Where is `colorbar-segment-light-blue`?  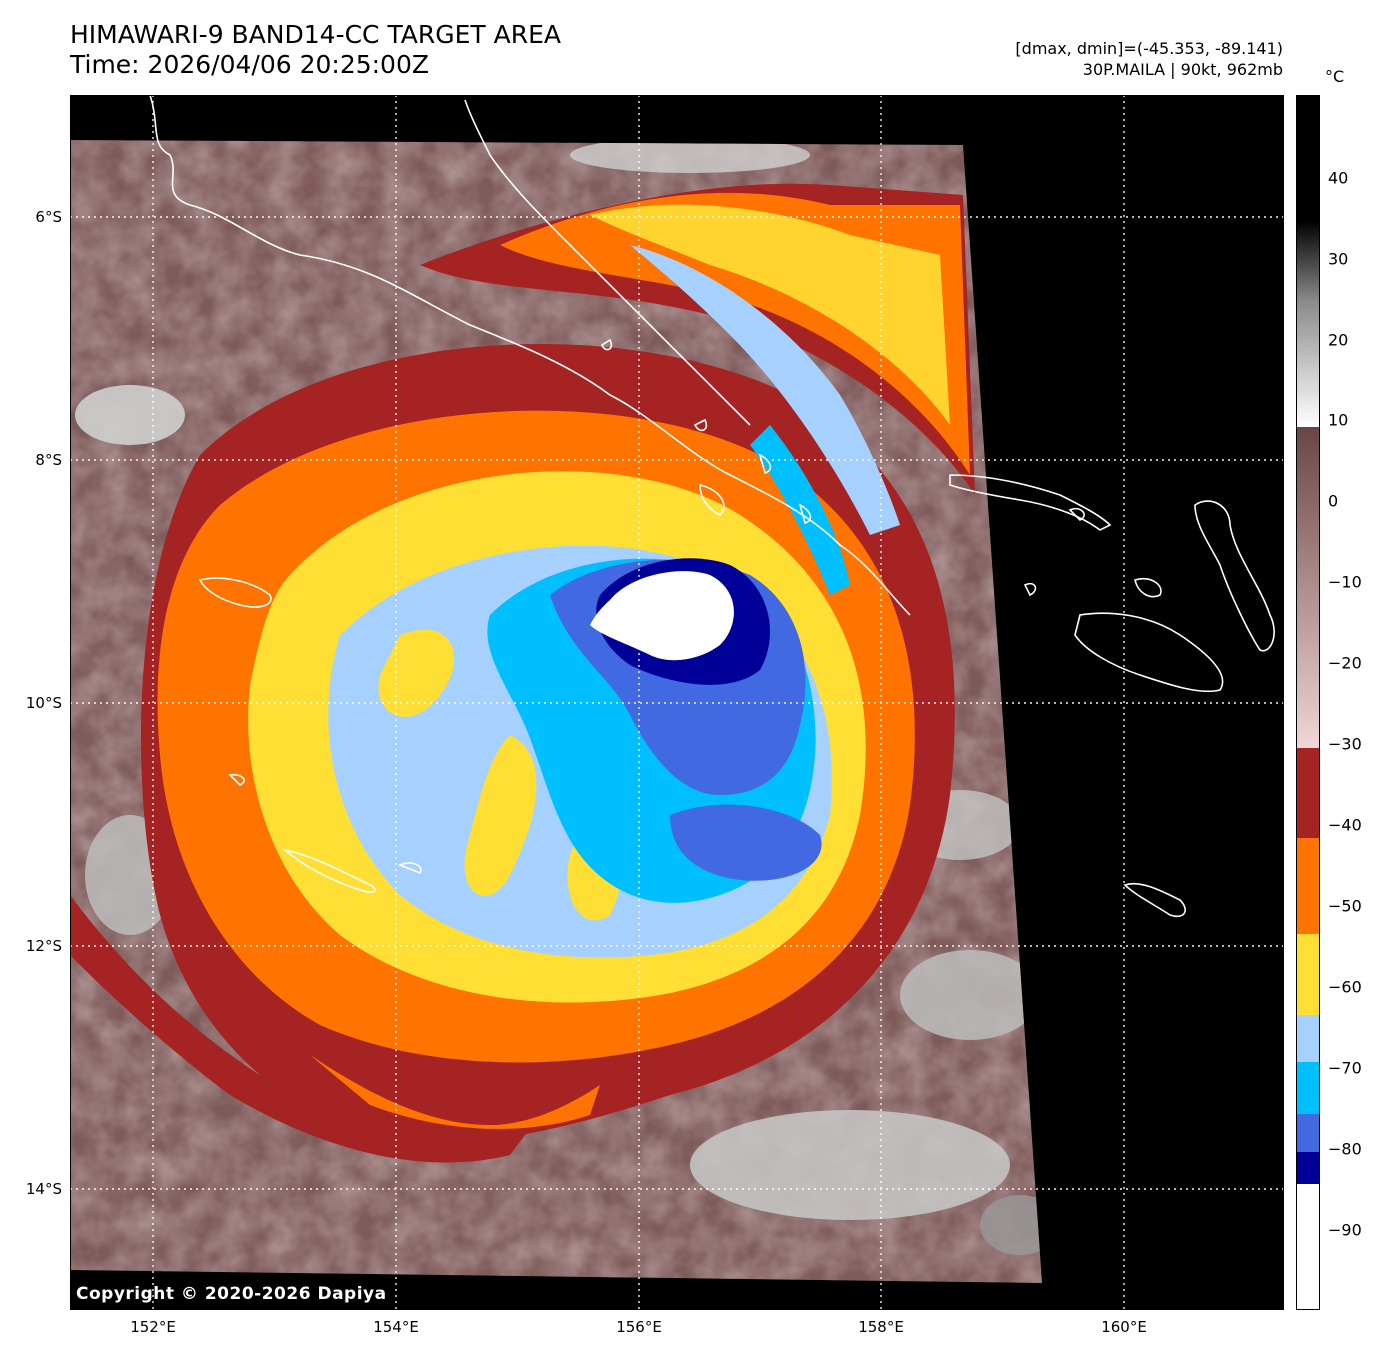
colorbar-segment-light-blue is located at coordinates (1308, 1038).